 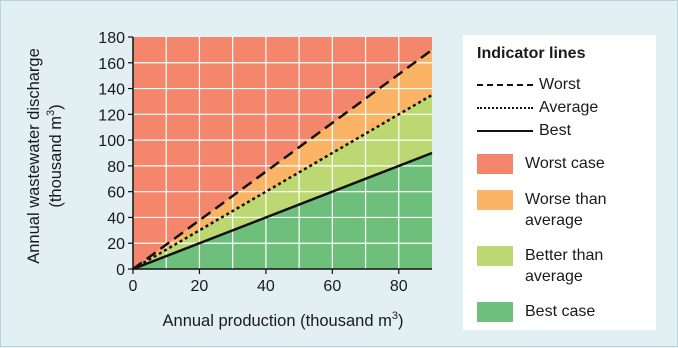 What do you see at coordinates (495, 256) in the screenshot?
I see `legend-swatch-better-than-average` at bounding box center [495, 256].